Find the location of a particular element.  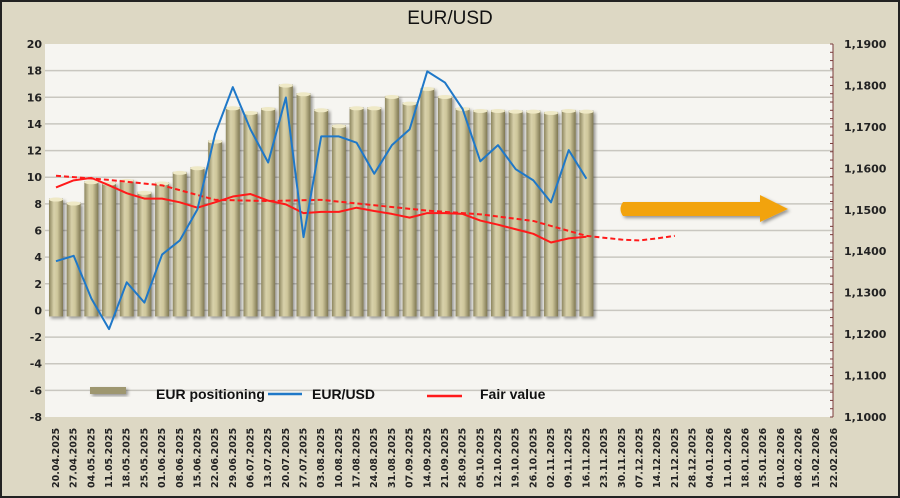

x-tick-label: 26.10.2025 is located at coordinates (533, 458).